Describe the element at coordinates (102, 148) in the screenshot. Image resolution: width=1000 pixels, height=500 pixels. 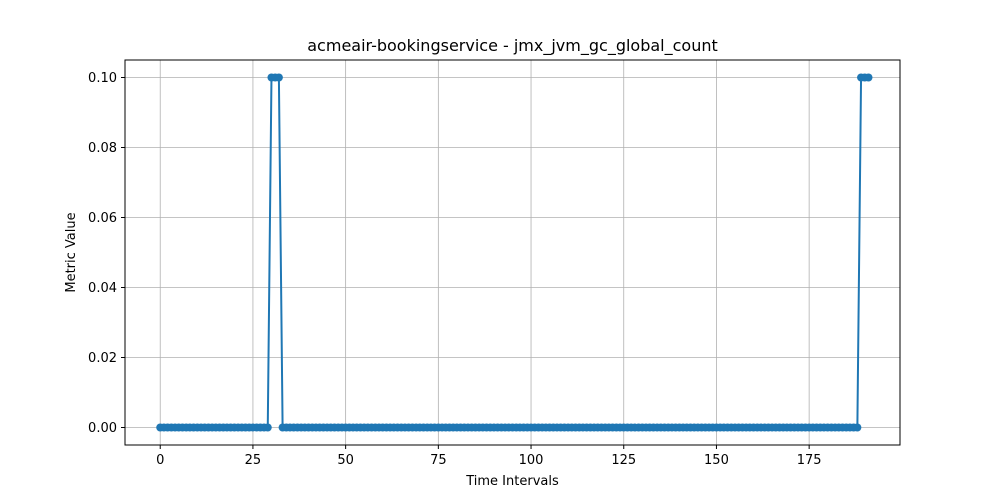
I see `y-tick-label: 0.08` at that location.